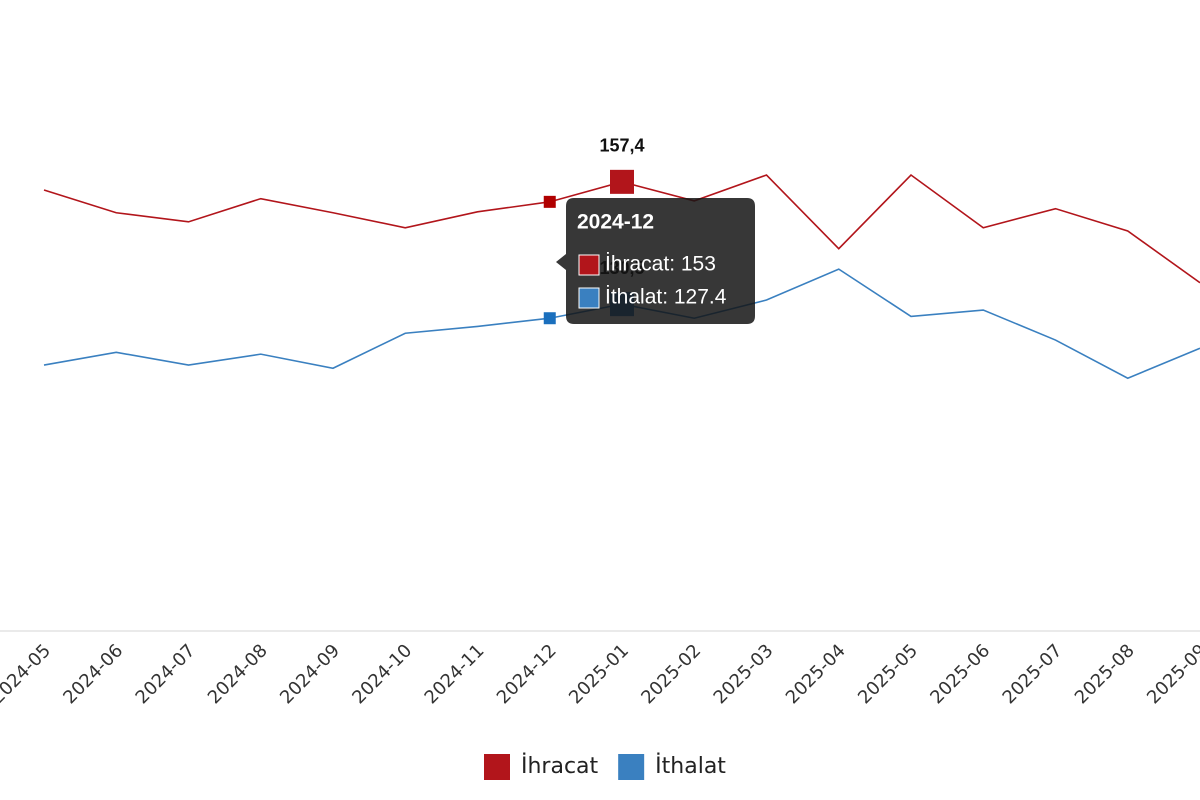  I want to click on legend-label: İthalat, so click(690, 766).